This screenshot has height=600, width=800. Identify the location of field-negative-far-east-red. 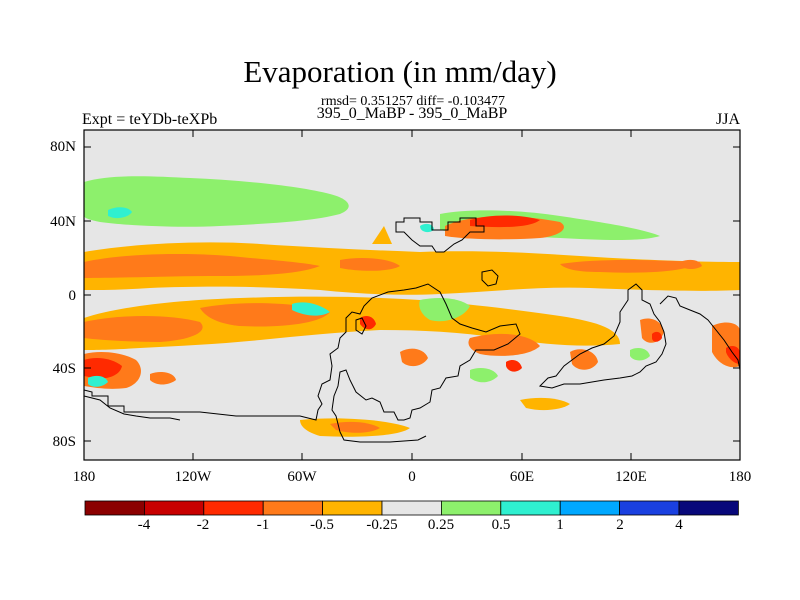
(733, 355).